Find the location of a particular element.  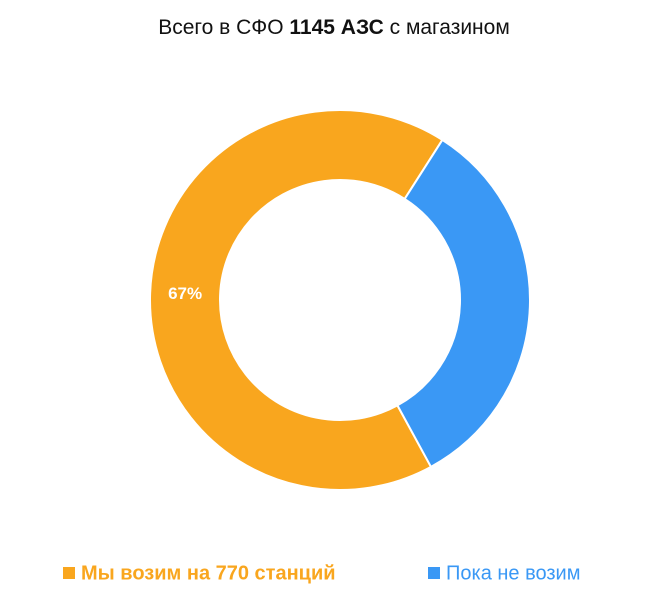

data-label: 67% is located at coordinates (185, 293).